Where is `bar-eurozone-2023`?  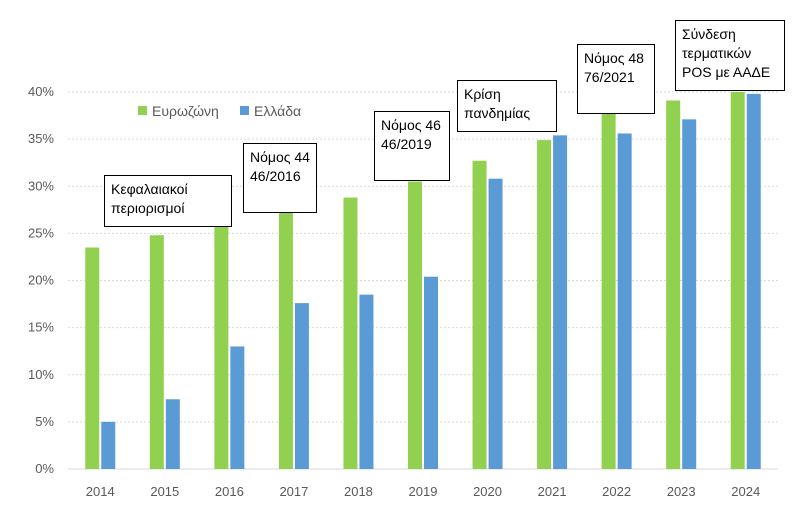 bar-eurozone-2023 is located at coordinates (673, 285).